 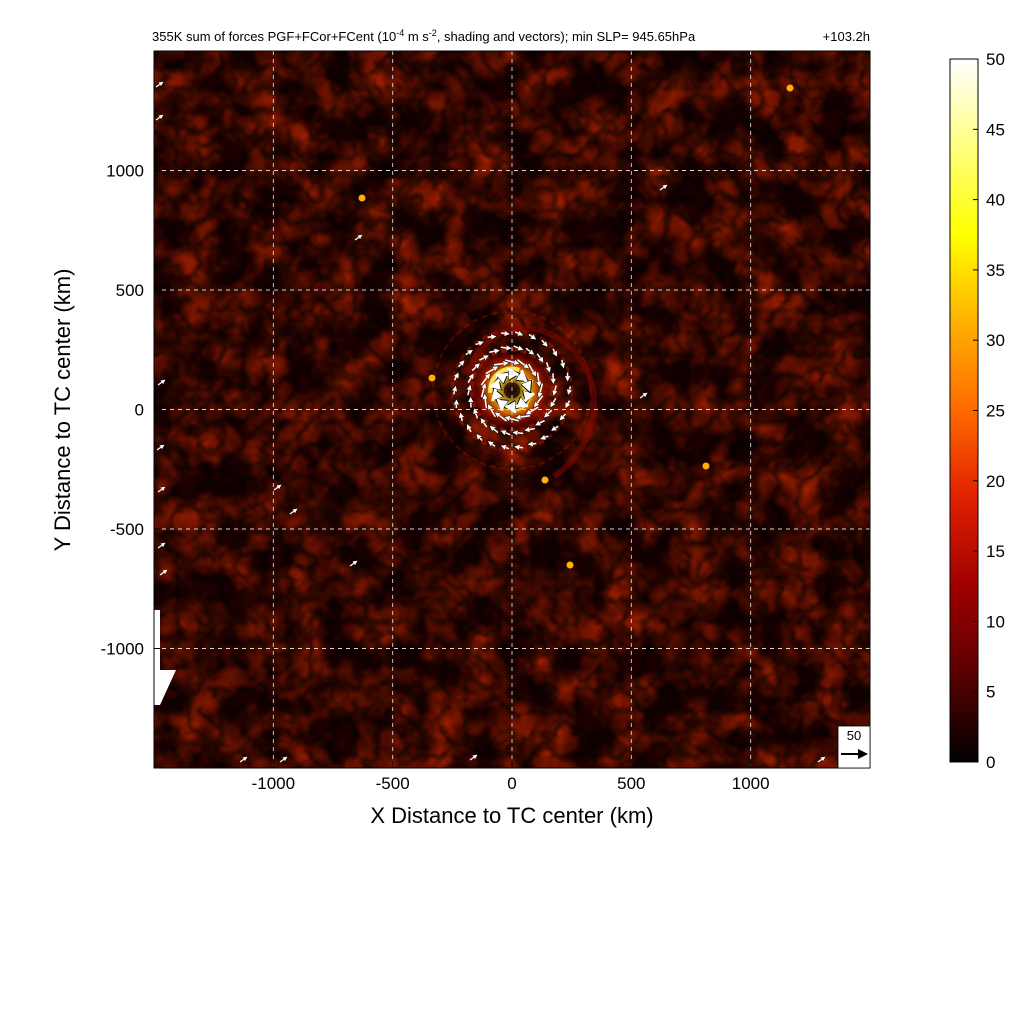 I want to click on colorbar-tick-label: 20, so click(x=995, y=481).